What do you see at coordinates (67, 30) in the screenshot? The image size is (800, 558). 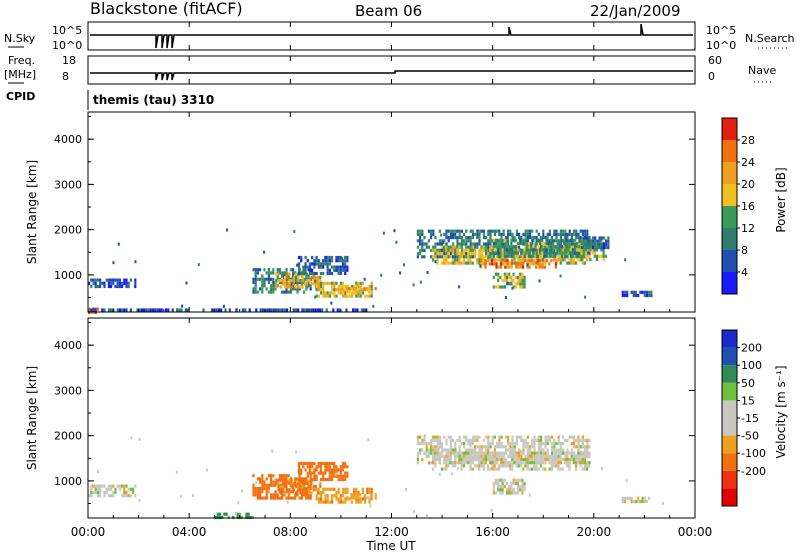 I see `nsky-tick-top: 10^5` at bounding box center [67, 30].